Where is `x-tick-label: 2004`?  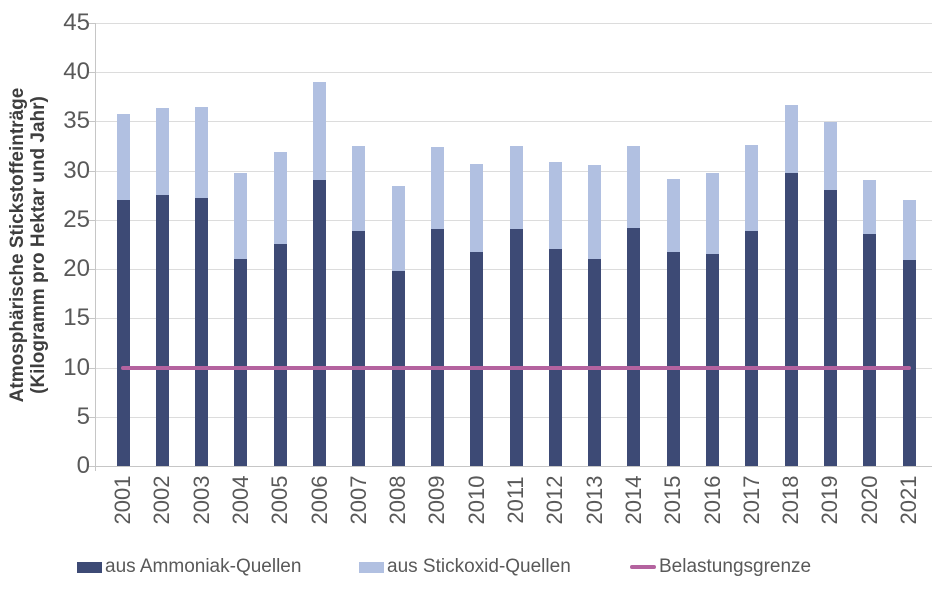 x-tick-label: 2004 is located at coordinates (240, 500).